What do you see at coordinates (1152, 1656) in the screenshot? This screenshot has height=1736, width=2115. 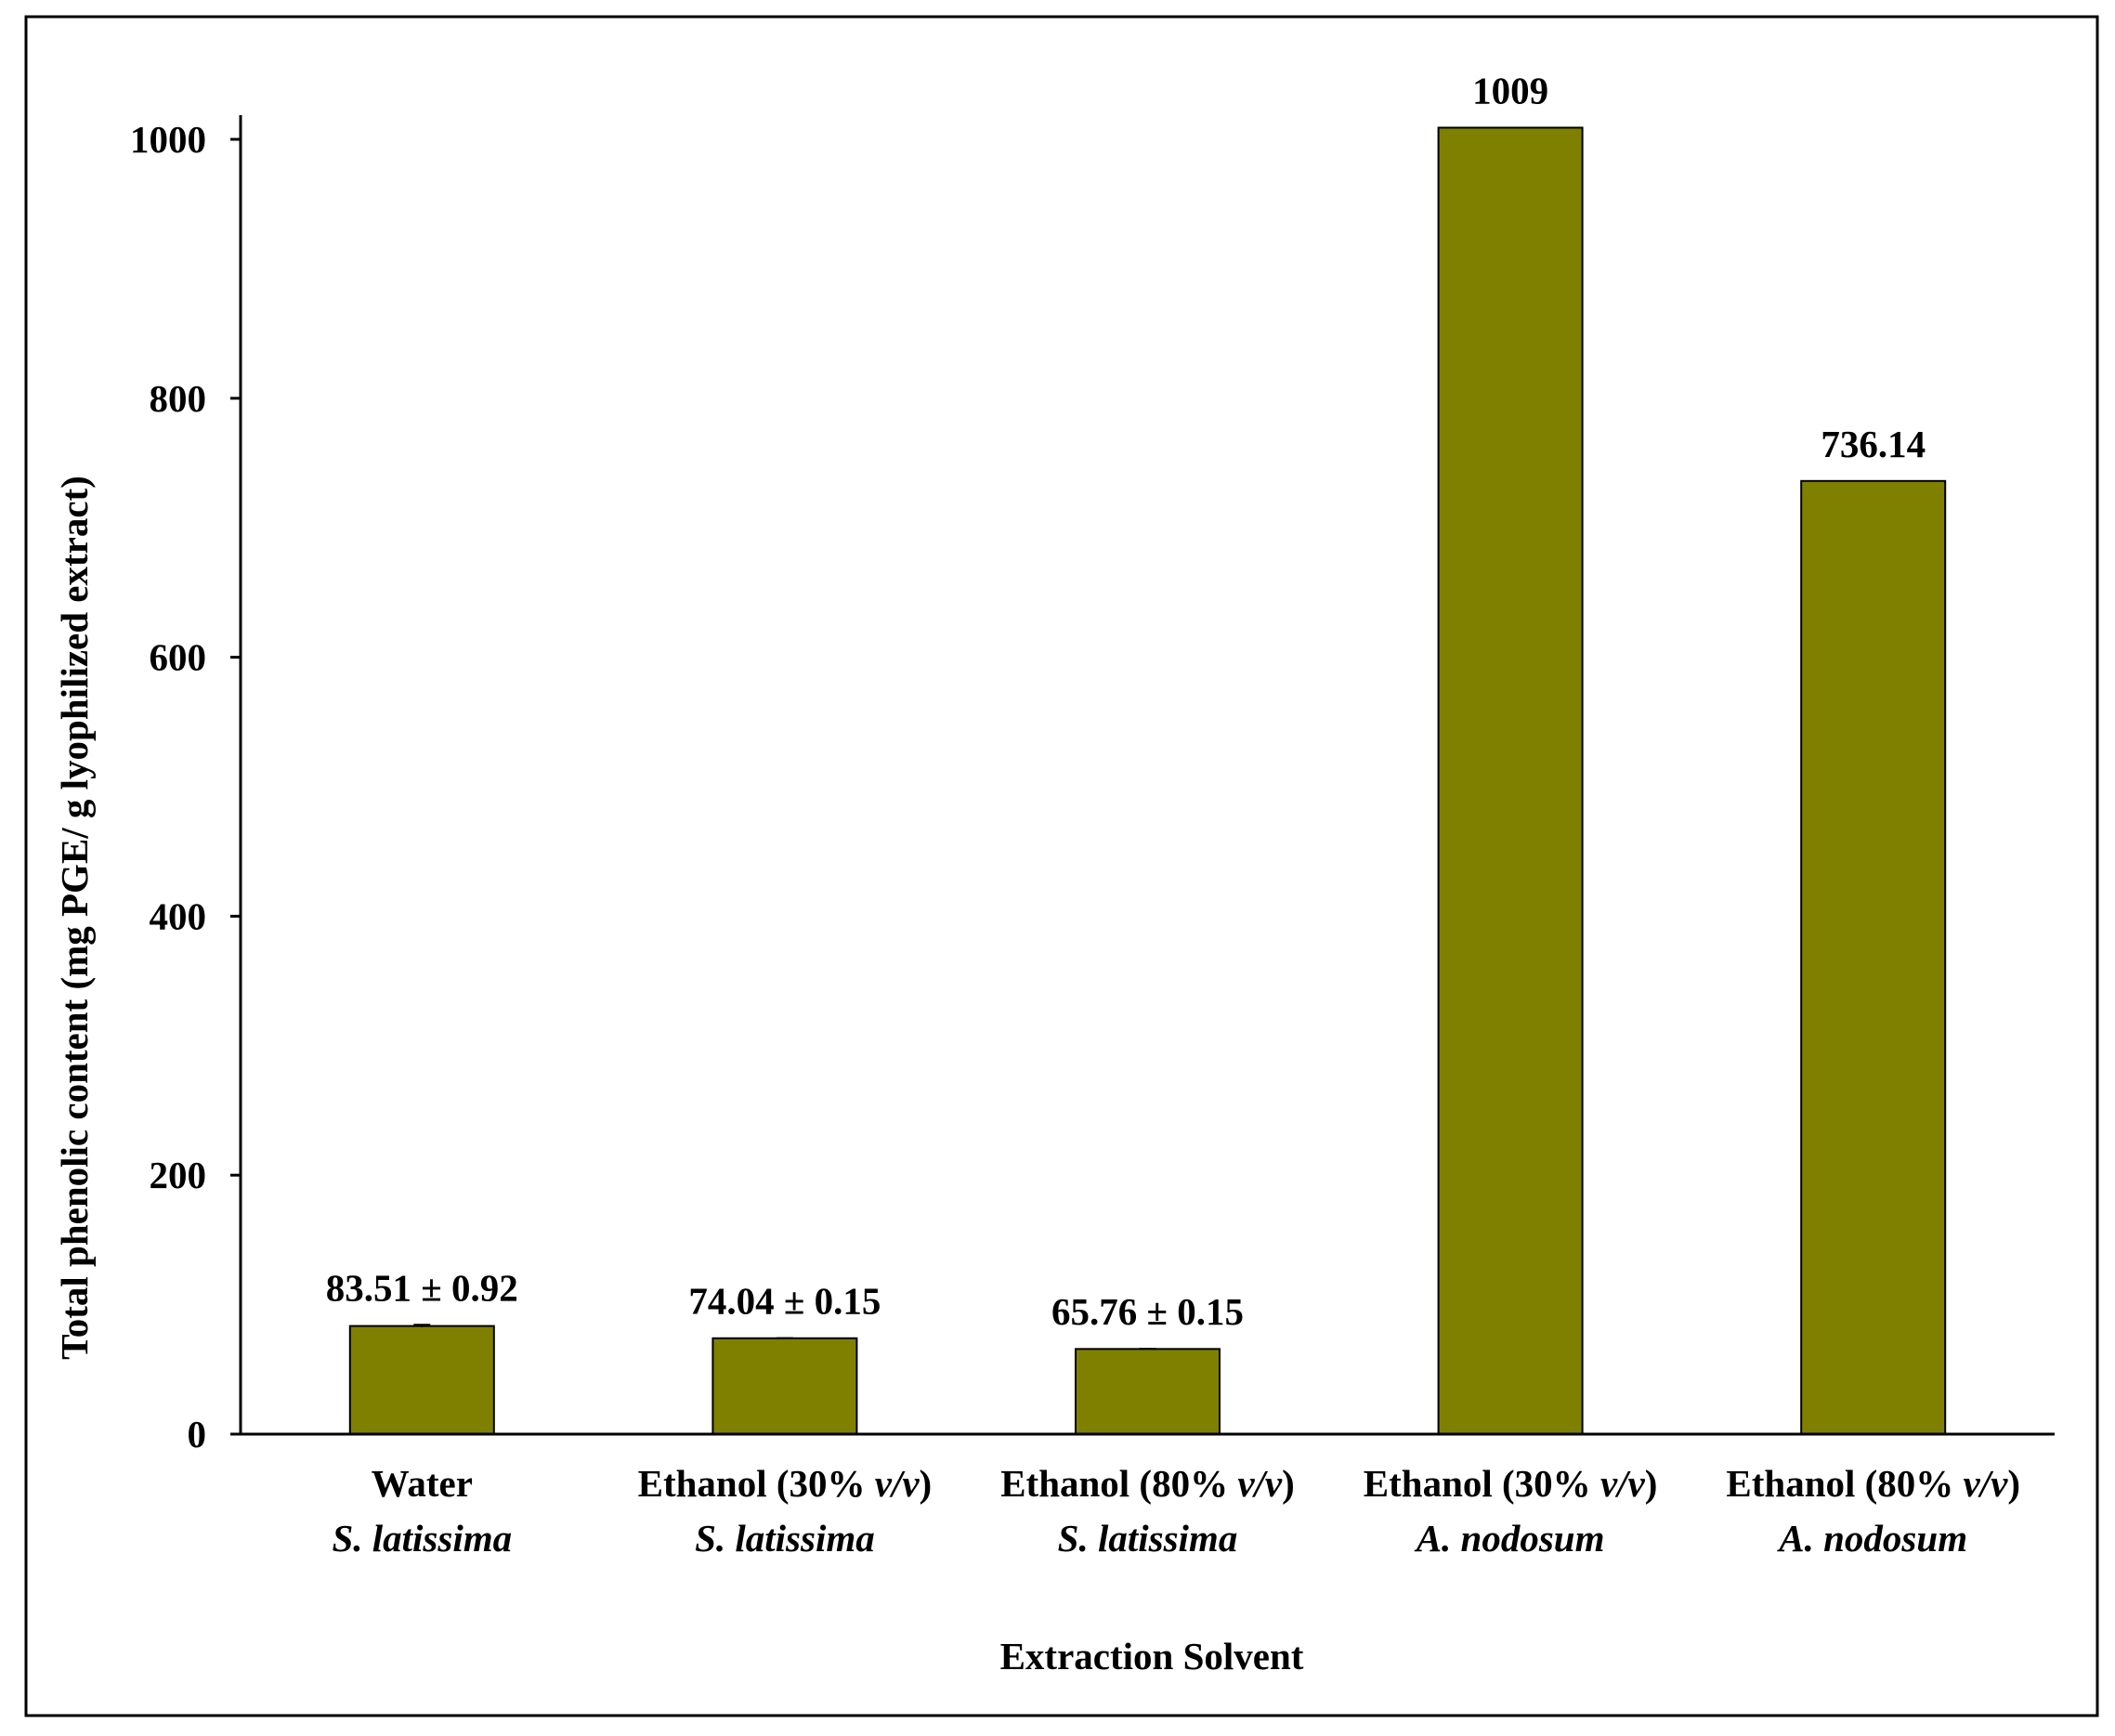 I see `x-axis-title: Extraction Solvent` at bounding box center [1152, 1656].